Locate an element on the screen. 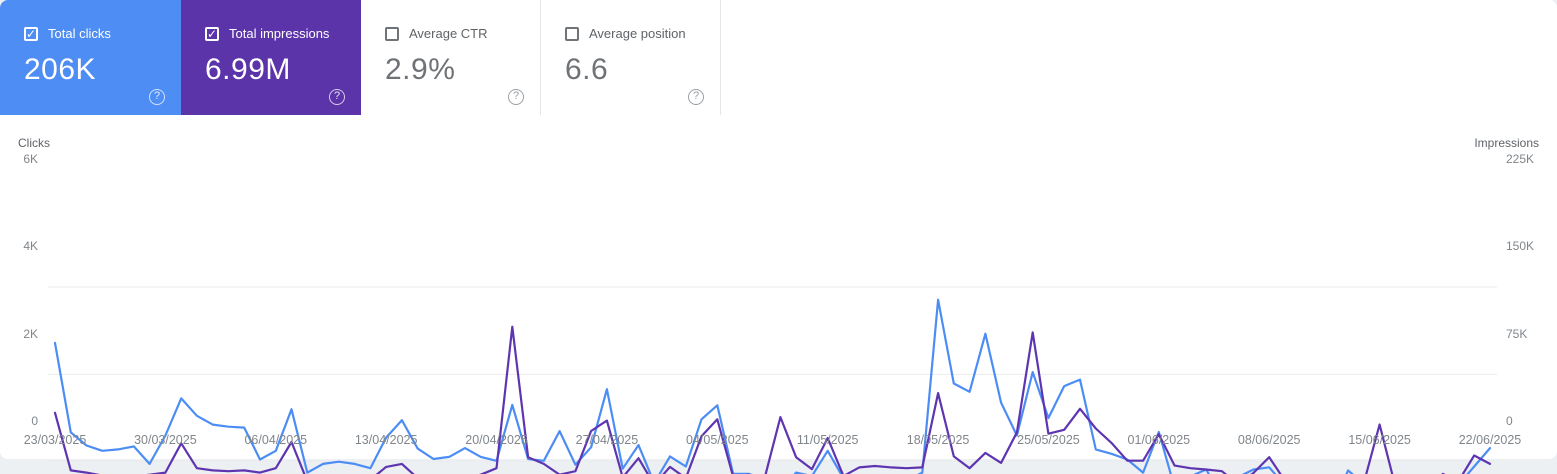  x-axis-date-label: 13/04/2025 is located at coordinates (386, 440).